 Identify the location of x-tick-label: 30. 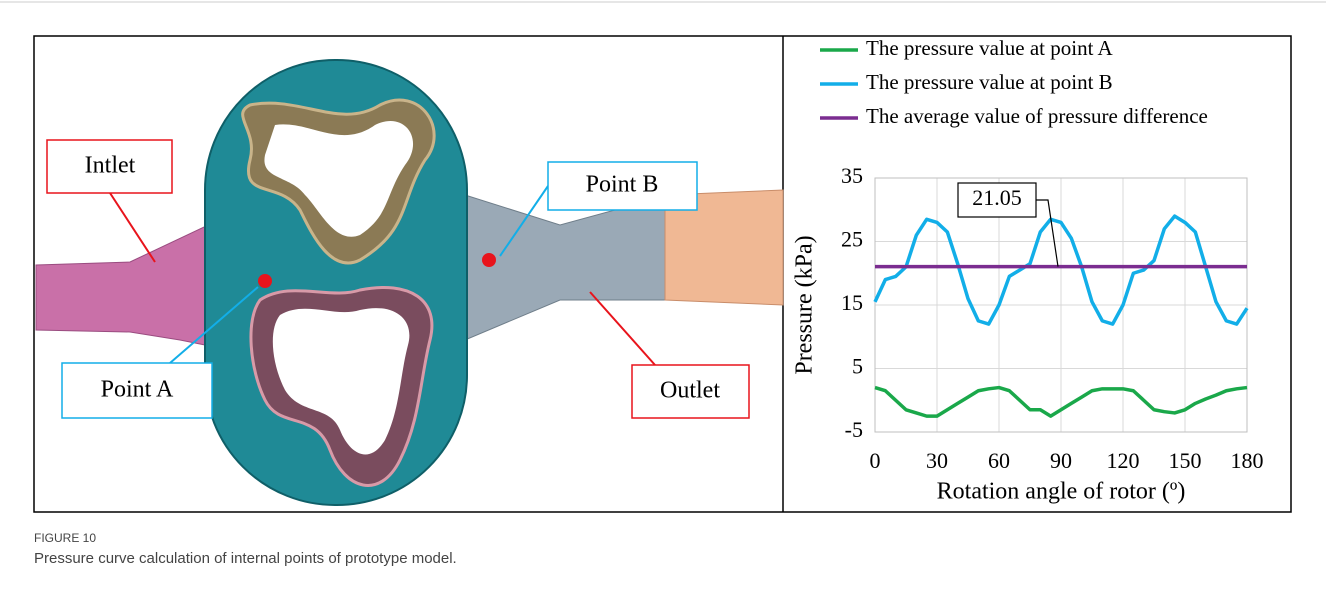
(937, 460).